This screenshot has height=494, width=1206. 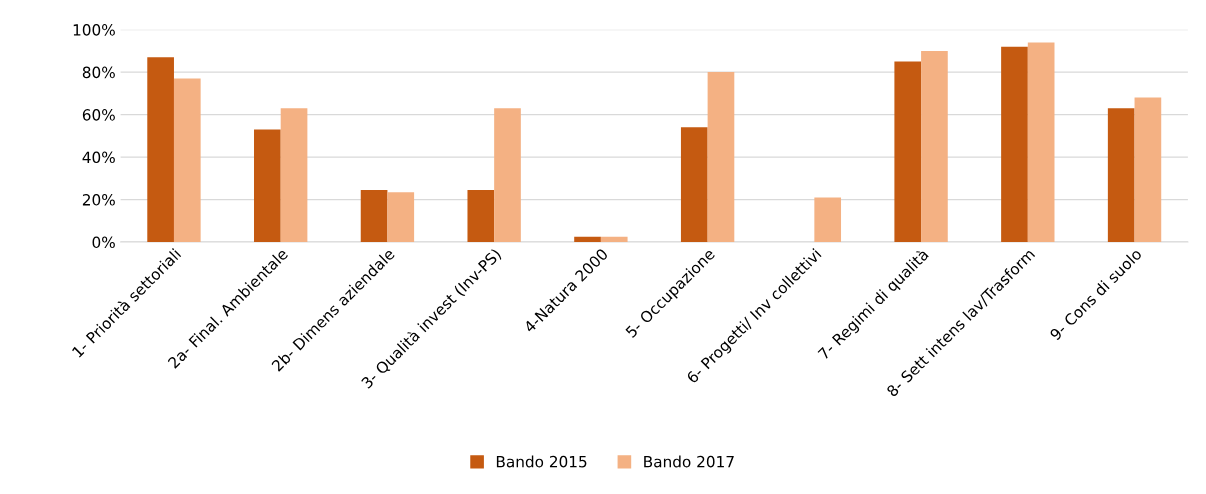 What do you see at coordinates (103, 242) in the screenshot?
I see `y-tick-label: 0%` at bounding box center [103, 242].